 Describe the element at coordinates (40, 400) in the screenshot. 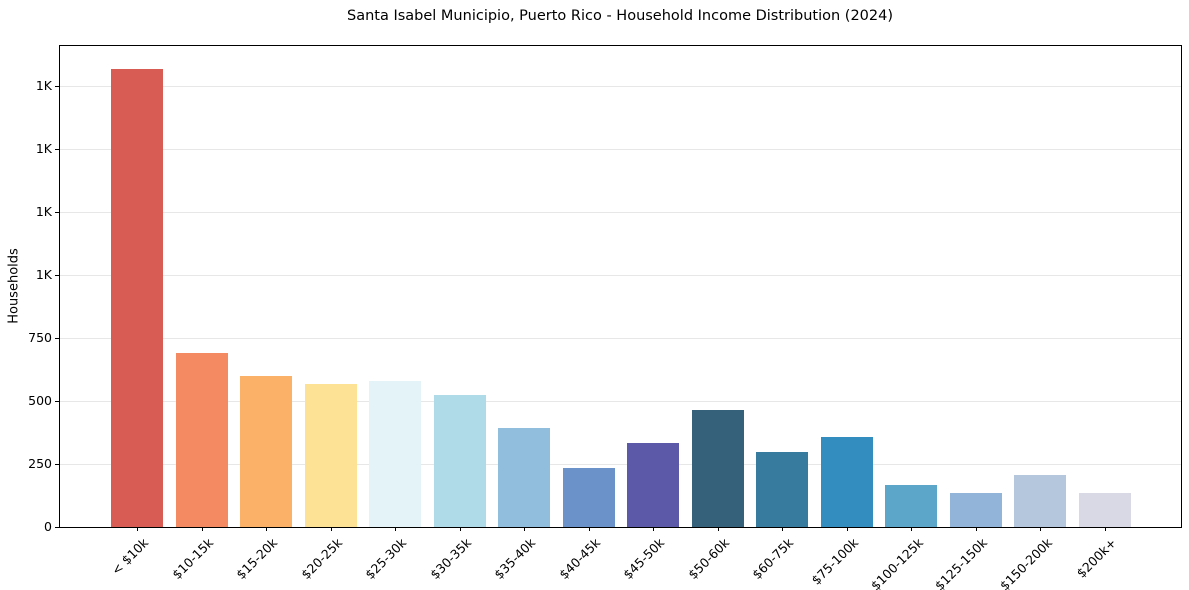

I see `y-tick-label: 500` at that location.